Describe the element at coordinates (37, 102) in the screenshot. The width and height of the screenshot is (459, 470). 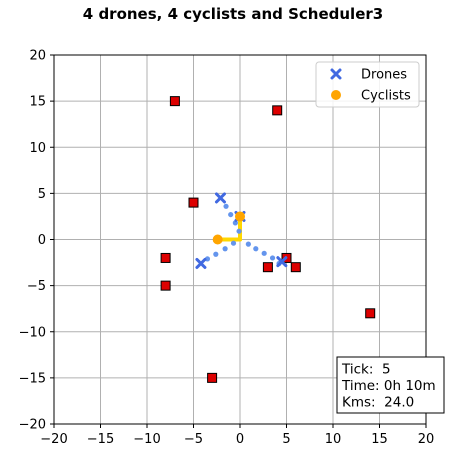
I see `y-tick-label: 15` at that location.